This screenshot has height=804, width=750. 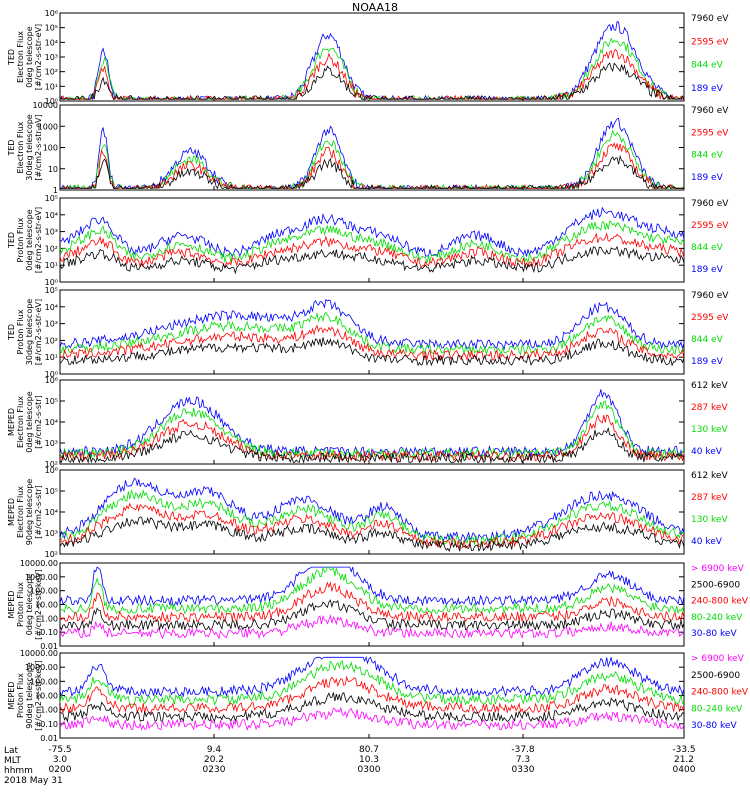 What do you see at coordinates (55, 190) in the screenshot?
I see `y-tick-label: 1` at bounding box center [55, 190].